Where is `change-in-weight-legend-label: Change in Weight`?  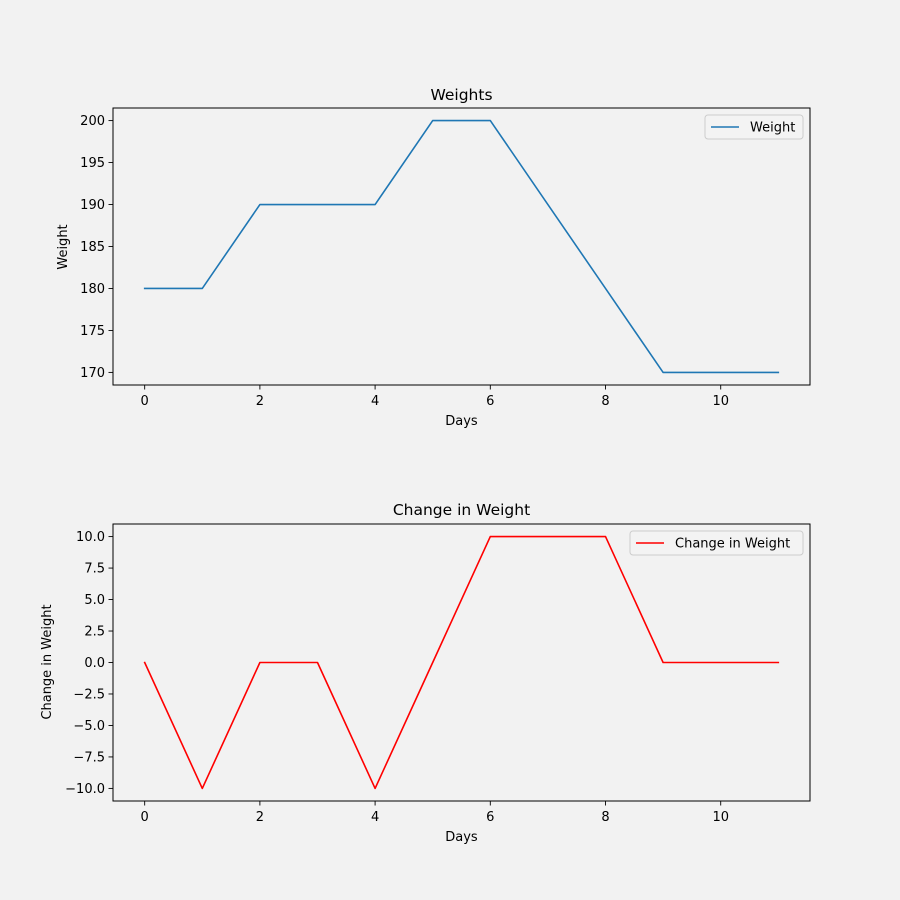
change-in-weight-legend-label: Change in Weight is located at coordinates (732, 544).